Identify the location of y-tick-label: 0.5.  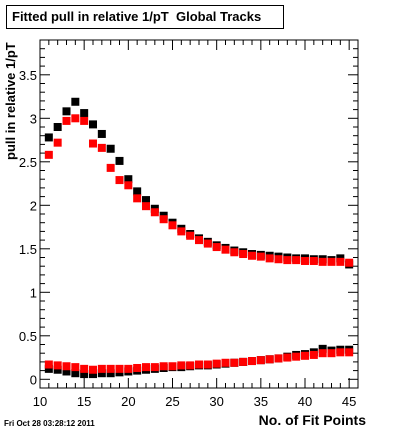
(28, 336).